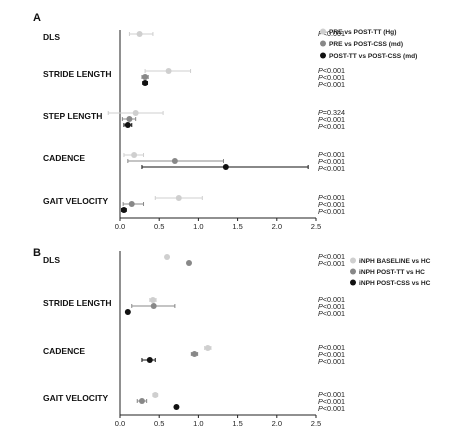 This screenshot has width=474, height=447. Describe the element at coordinates (362, 32) in the screenshot. I see `legend-label: PRE vs POST-TT (Hg)` at that location.